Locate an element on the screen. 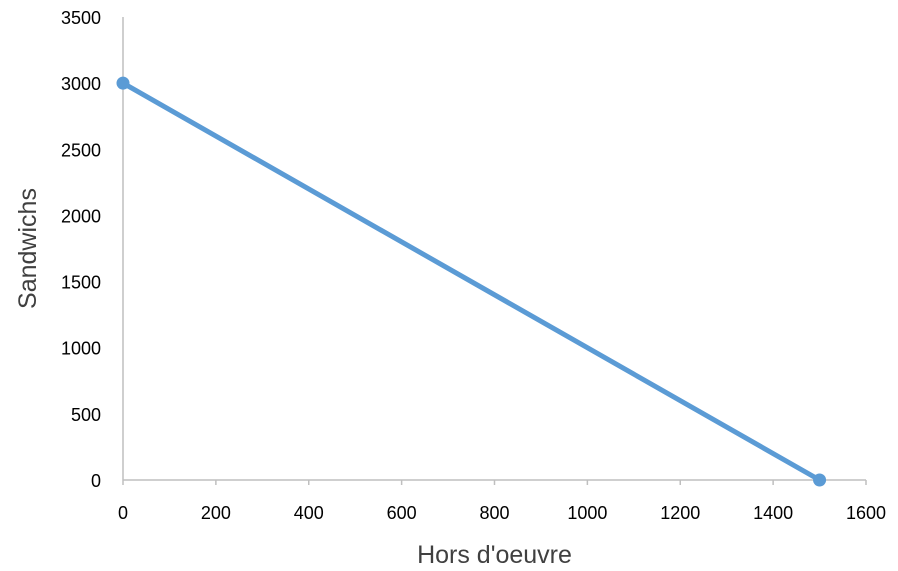 The width and height of the screenshot is (898, 571). x-tick-label: 1000 is located at coordinates (587, 513).